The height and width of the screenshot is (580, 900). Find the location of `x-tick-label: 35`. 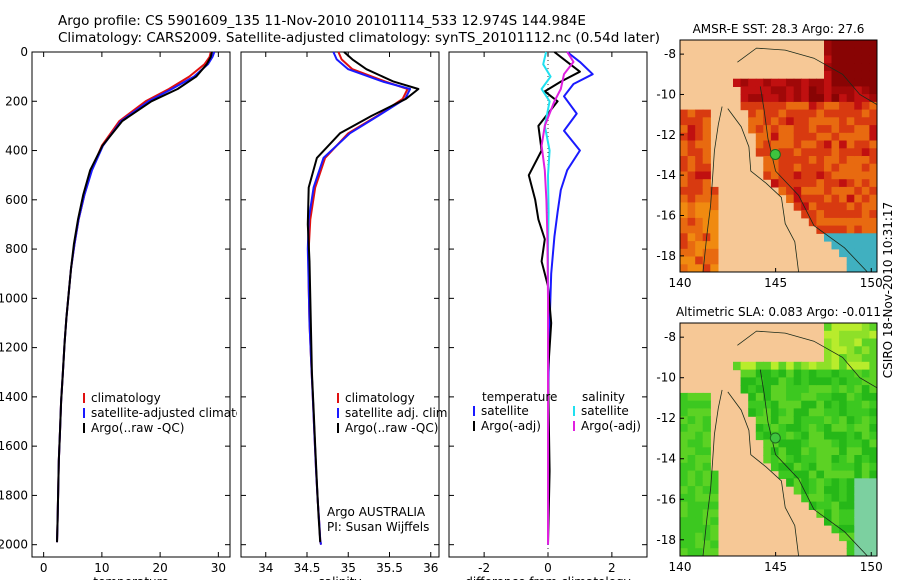

x-tick-label: 35 is located at coordinates (348, 568).